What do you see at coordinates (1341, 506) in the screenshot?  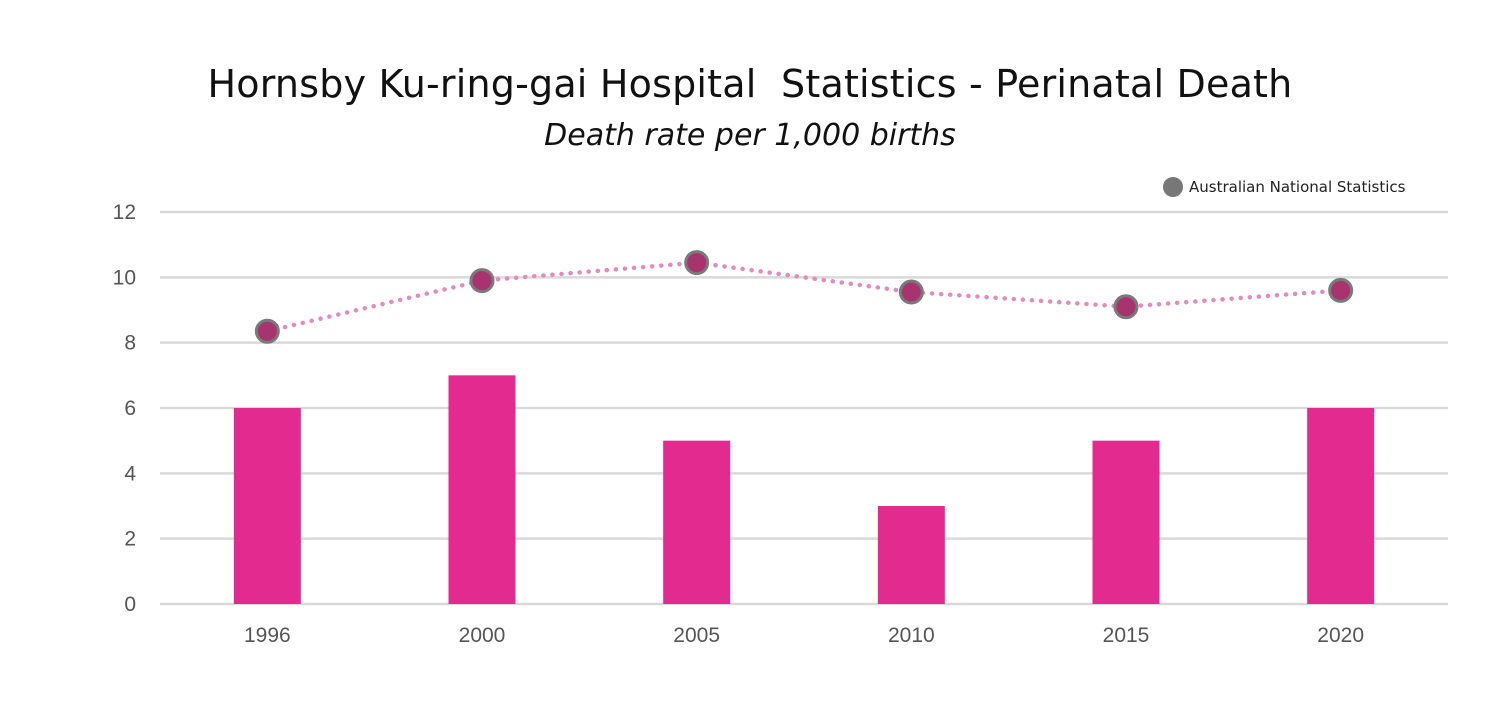 I see `bar-2020` at bounding box center [1341, 506].